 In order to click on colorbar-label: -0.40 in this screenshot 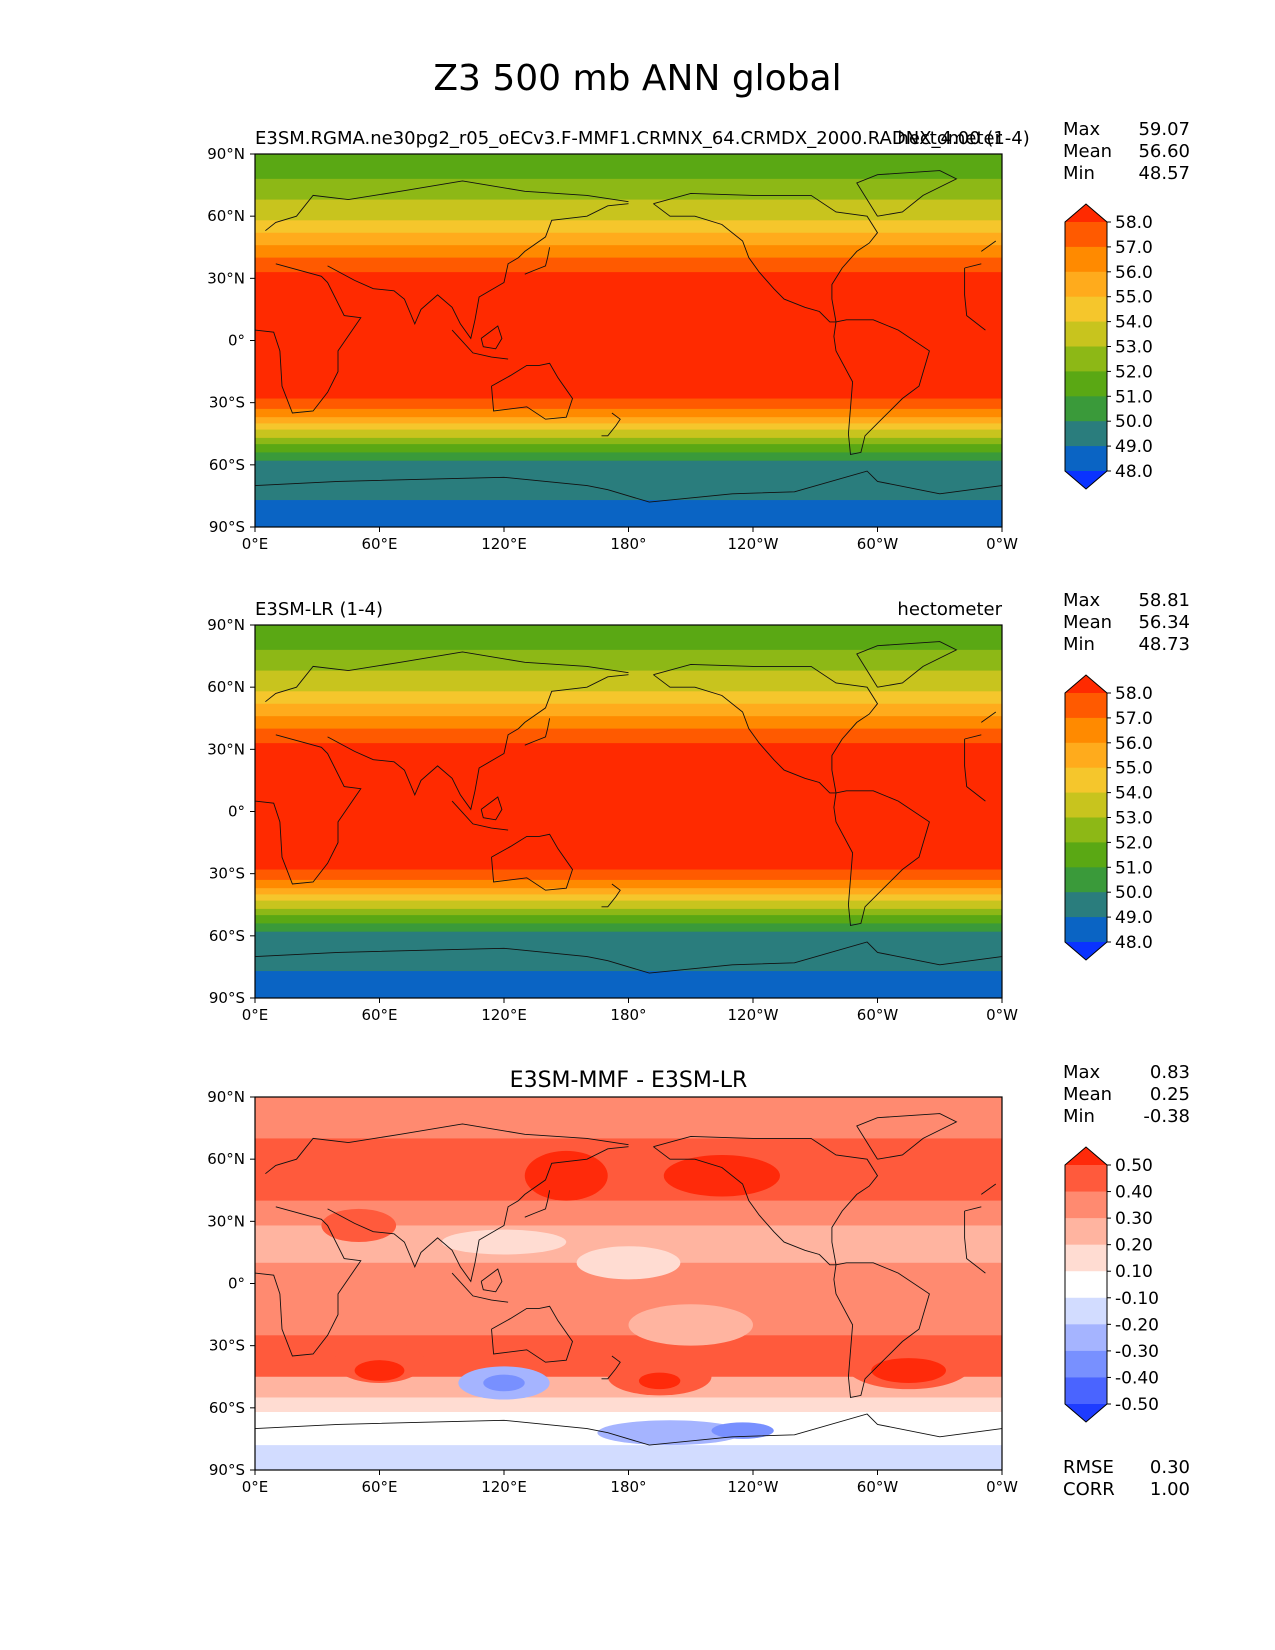, I will do `click(1137, 1378)`.